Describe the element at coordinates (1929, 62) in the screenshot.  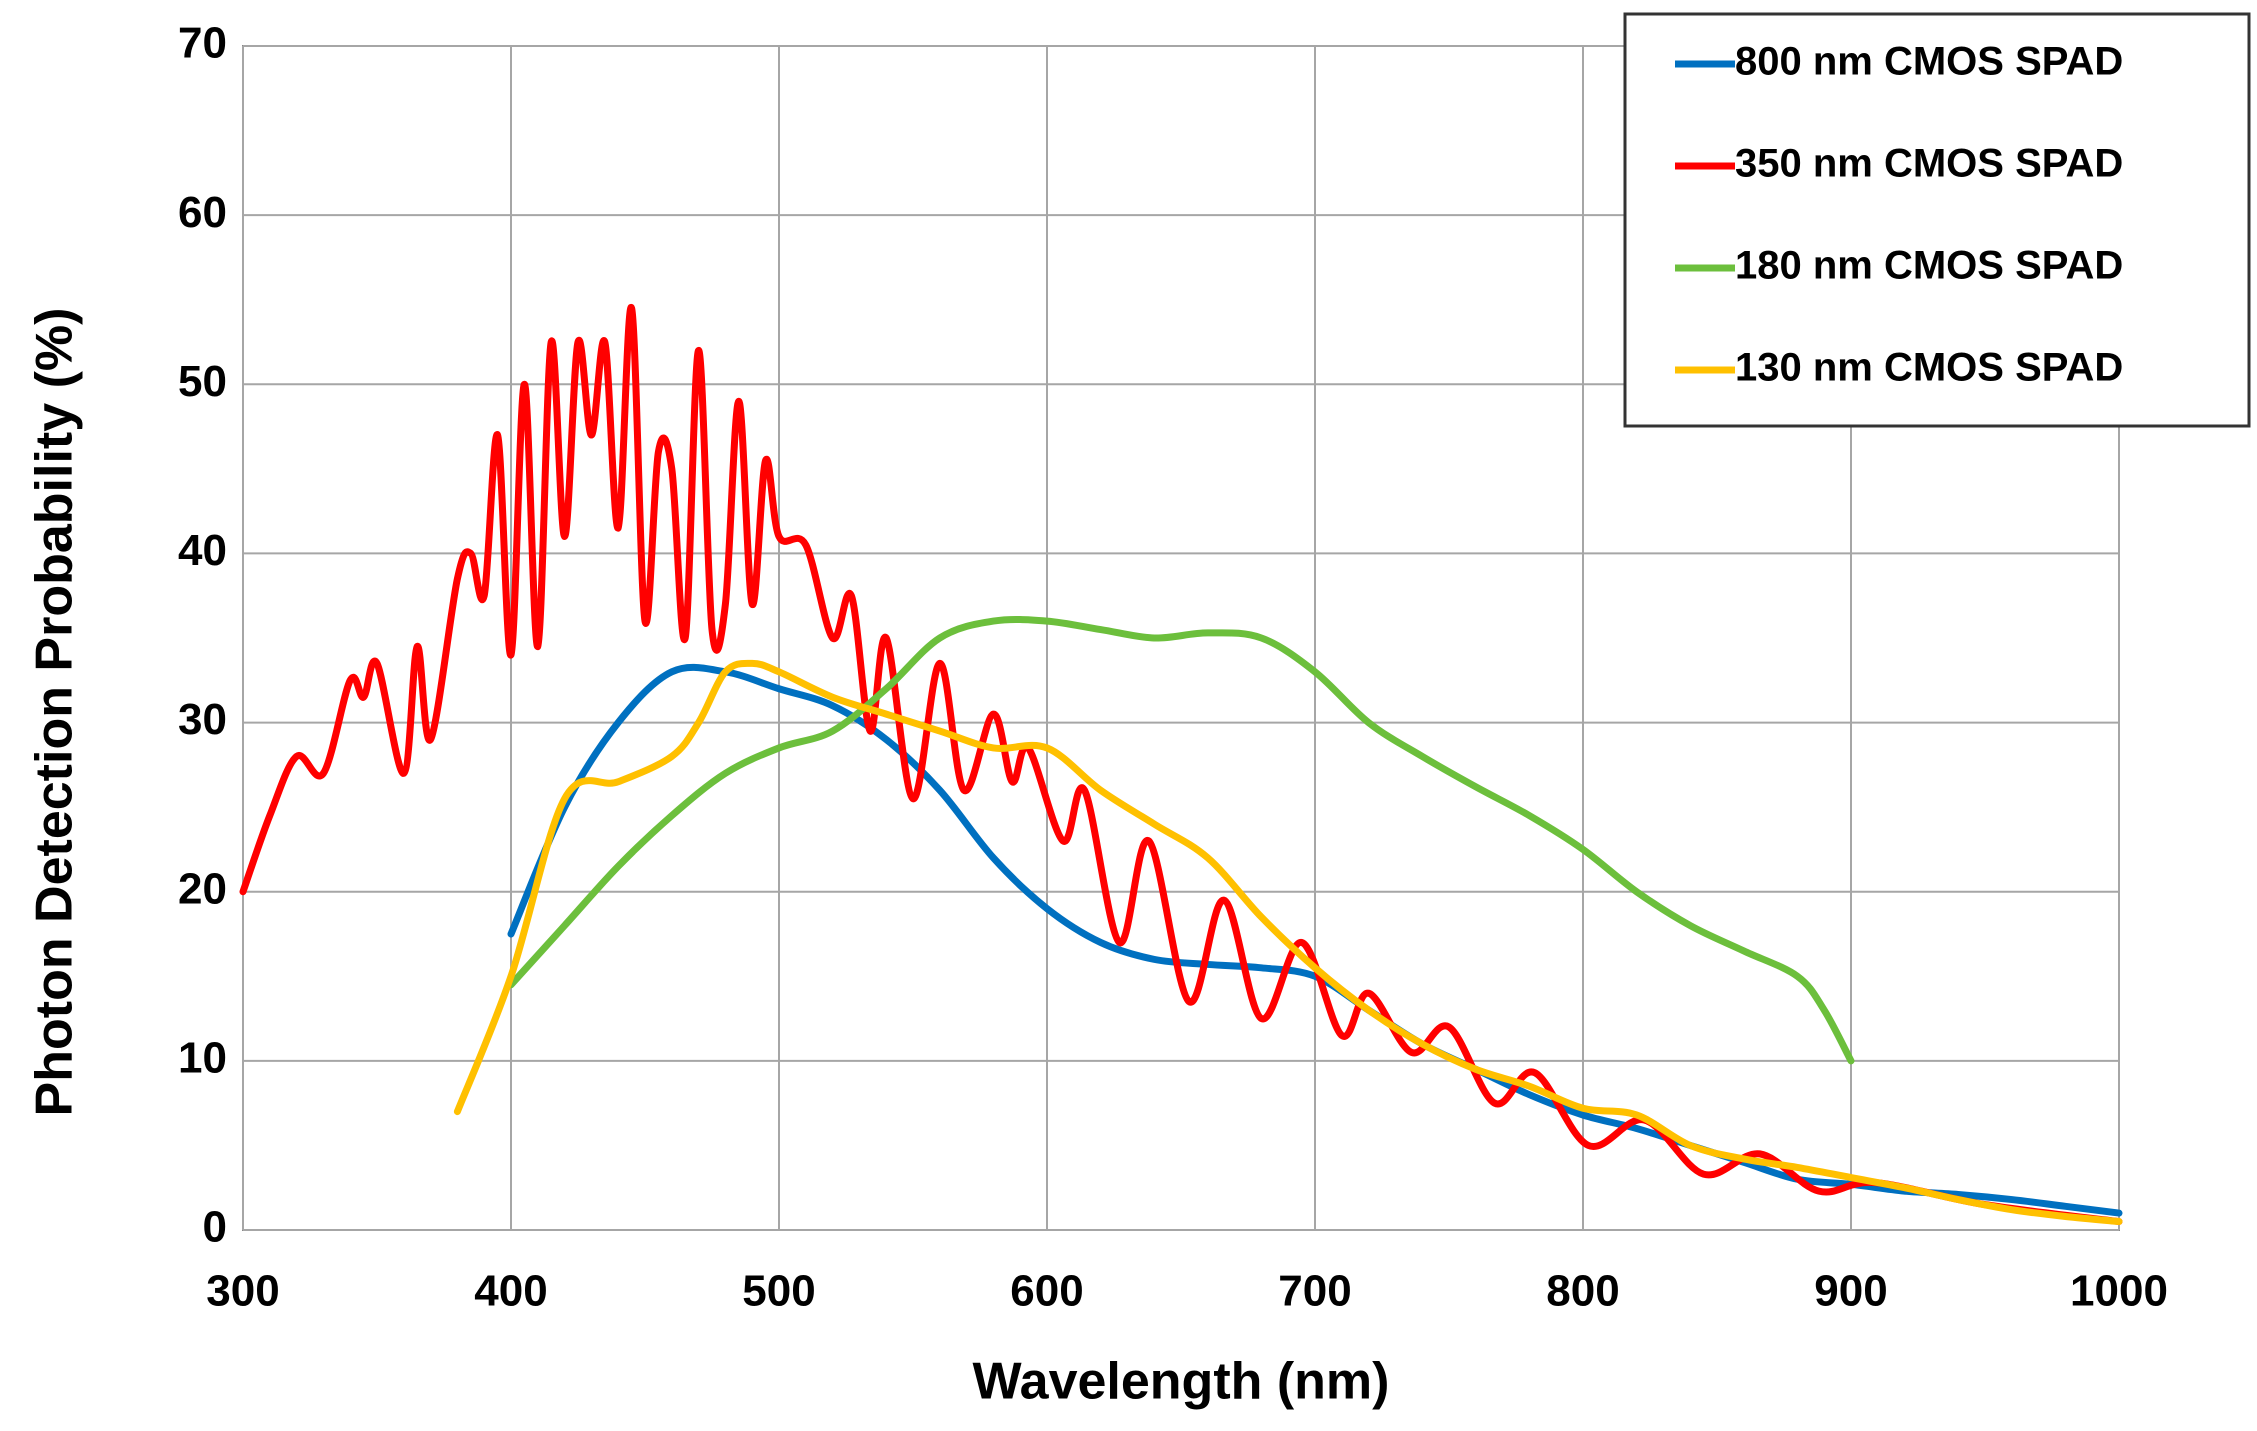
I see `legend-label: 800 nm CMOS SPAD` at that location.